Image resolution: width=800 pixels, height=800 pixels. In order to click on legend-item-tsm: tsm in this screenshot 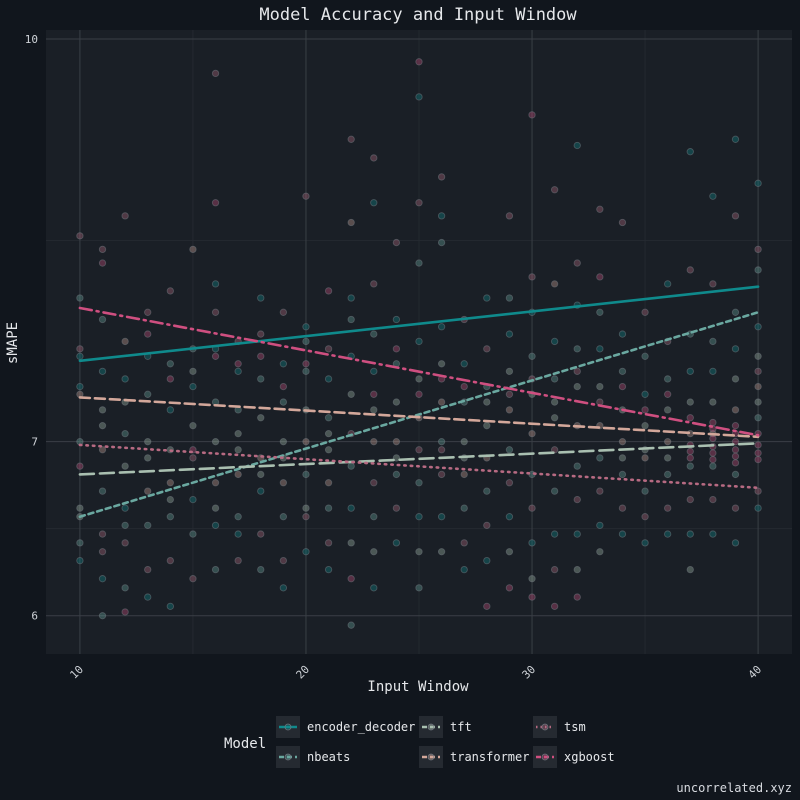, I will do `click(559, 727)`.